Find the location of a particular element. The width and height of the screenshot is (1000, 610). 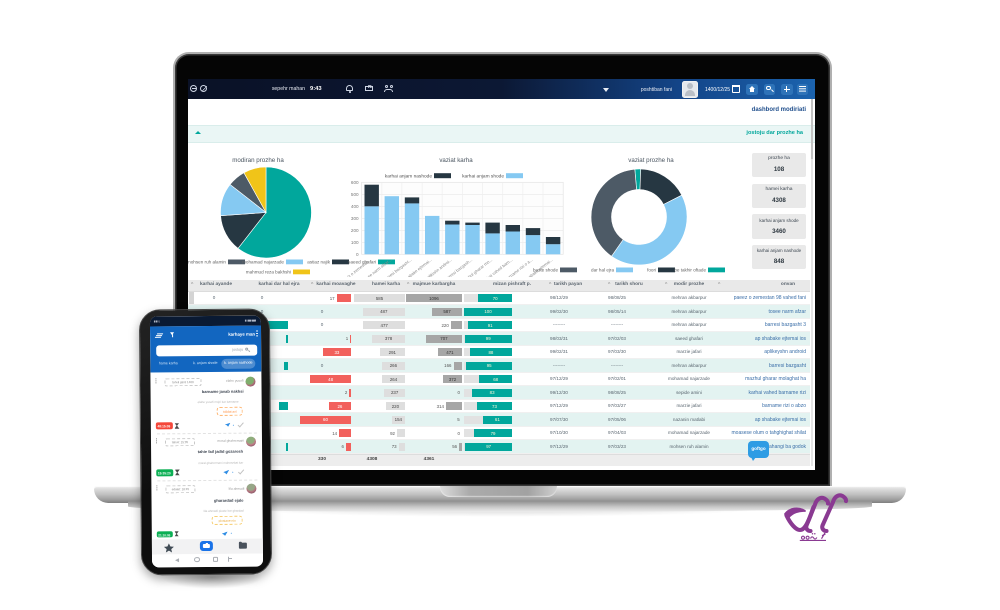

svg-text: 200 is located at coordinates (355, 230).